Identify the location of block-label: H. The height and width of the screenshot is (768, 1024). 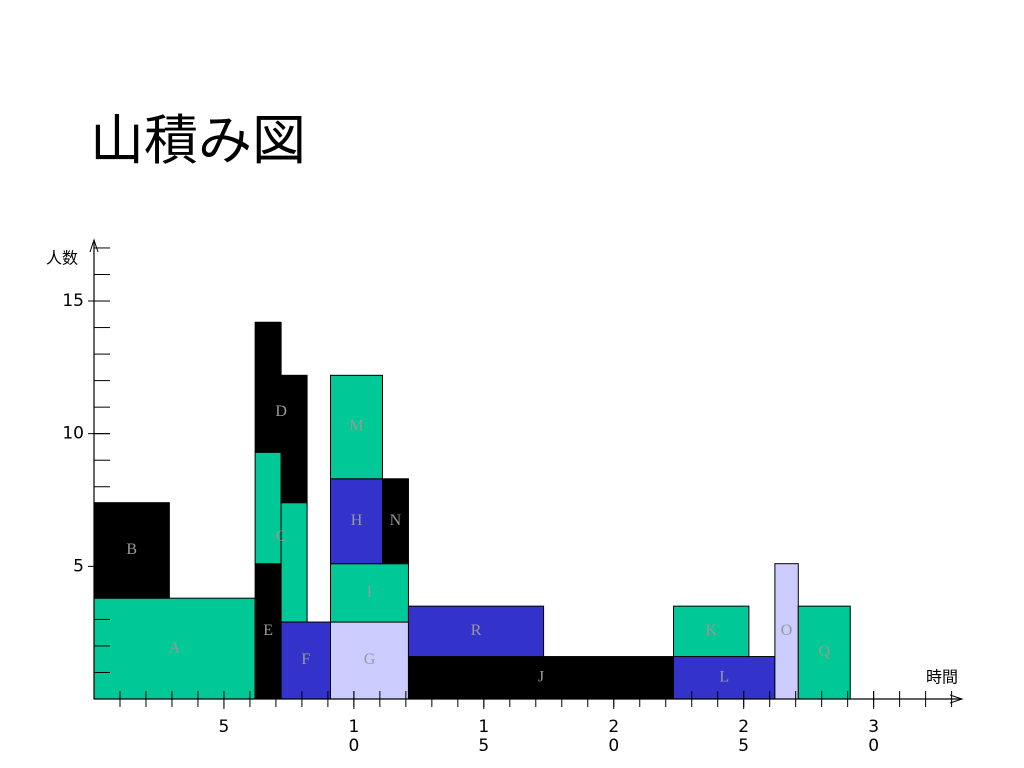
(357, 520).